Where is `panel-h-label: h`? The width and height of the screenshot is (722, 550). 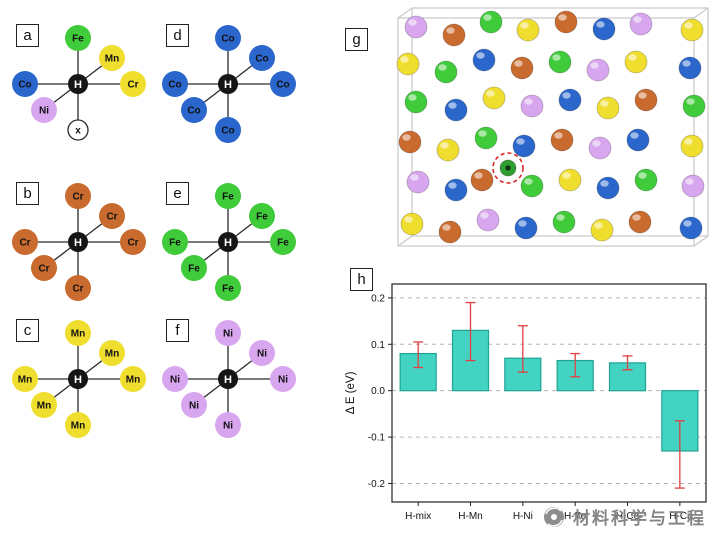 panel-h-label: h is located at coordinates (361, 279).